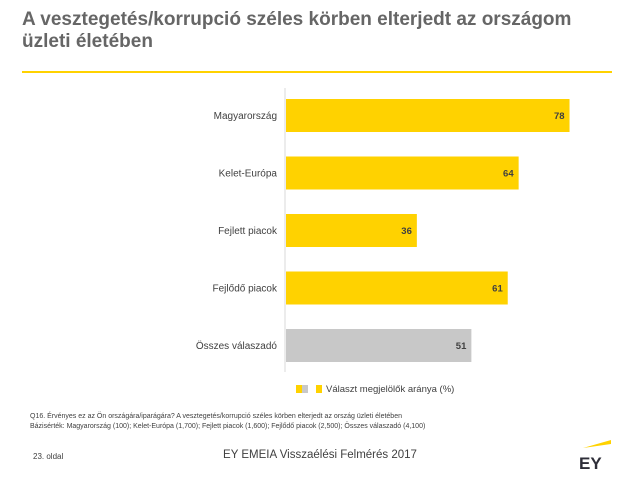 The height and width of the screenshot is (478, 640). Describe the element at coordinates (320, 455) in the screenshot. I see `footer-report-title: EY EMEIA Visszaélési Felmérés 2017` at that location.